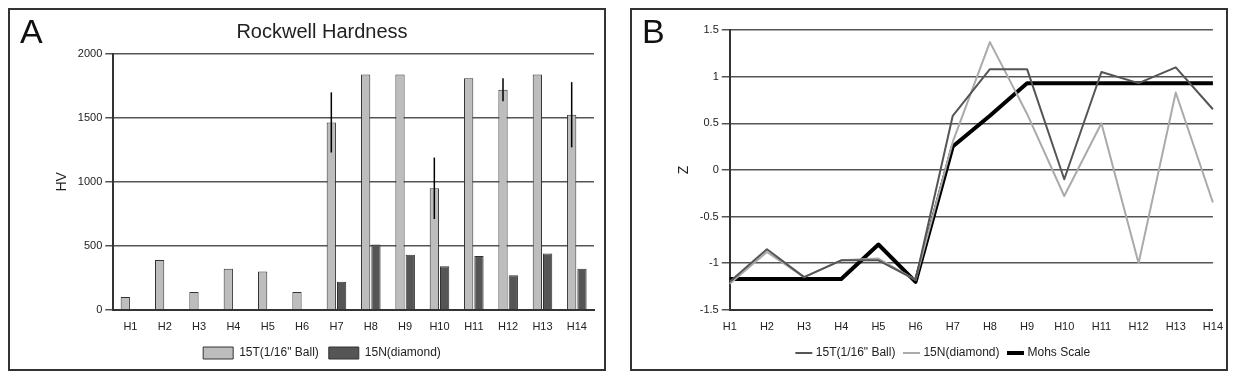  I want to click on y-tick-label: 1.5, so click(711, 29).